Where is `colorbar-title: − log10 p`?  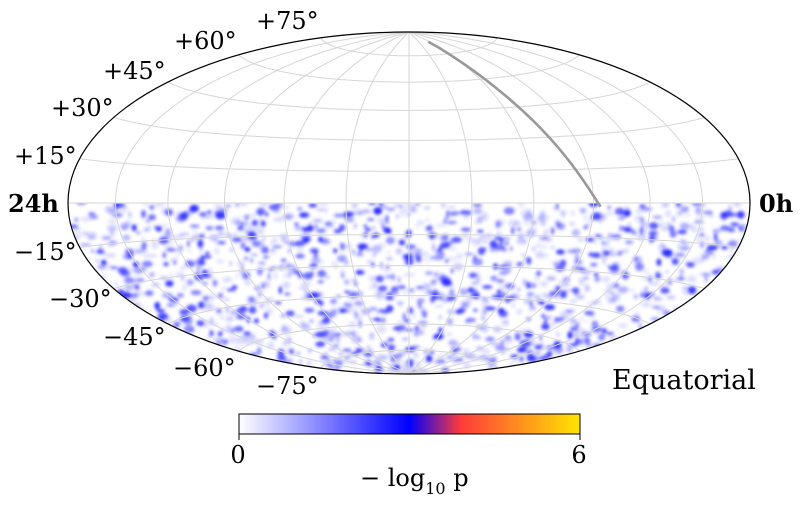
colorbar-title: − log10 p is located at coordinates (414, 481).